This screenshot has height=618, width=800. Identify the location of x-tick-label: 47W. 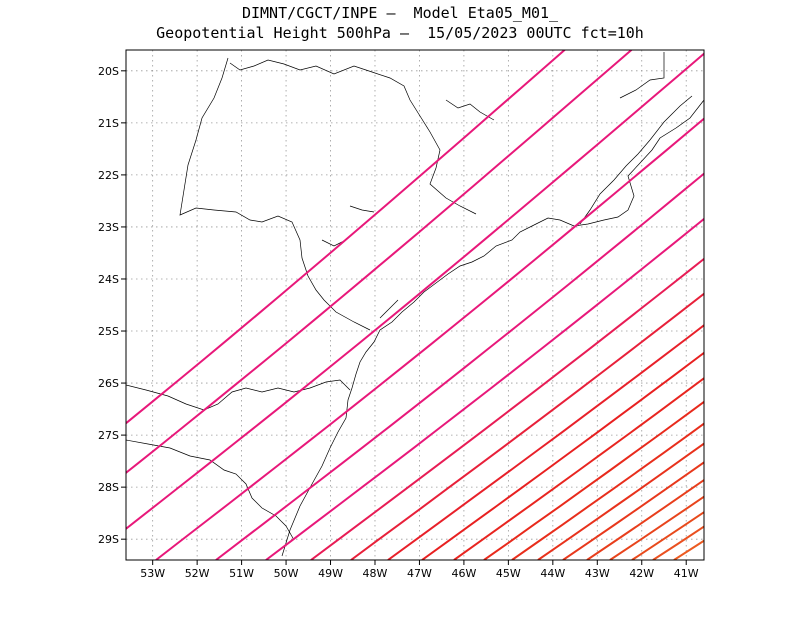
(419, 573).